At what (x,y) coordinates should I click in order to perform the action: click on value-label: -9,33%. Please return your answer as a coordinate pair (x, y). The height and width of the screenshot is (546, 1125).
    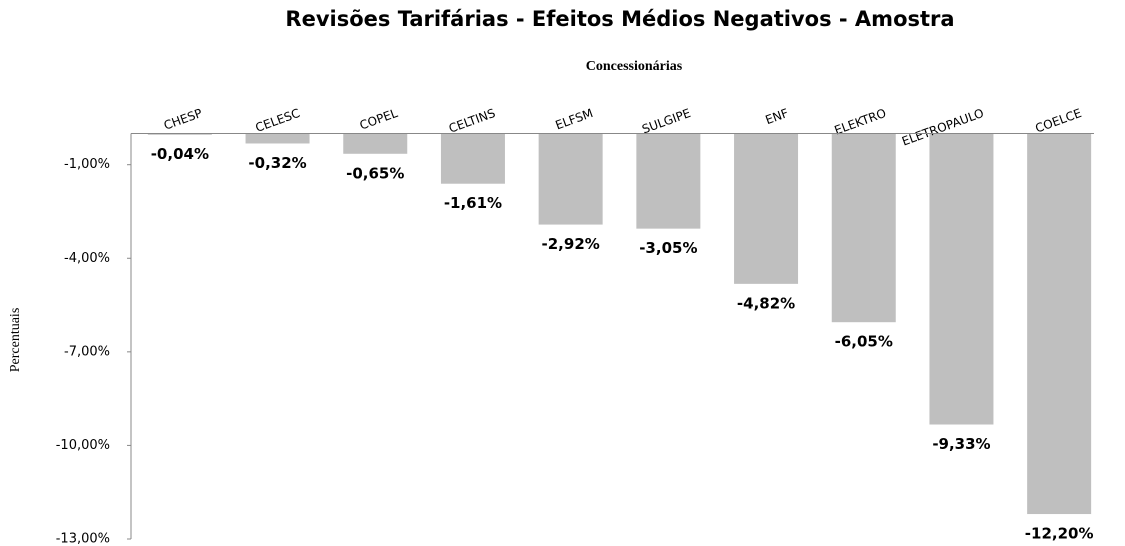
    Looking at the image, I should click on (961, 444).